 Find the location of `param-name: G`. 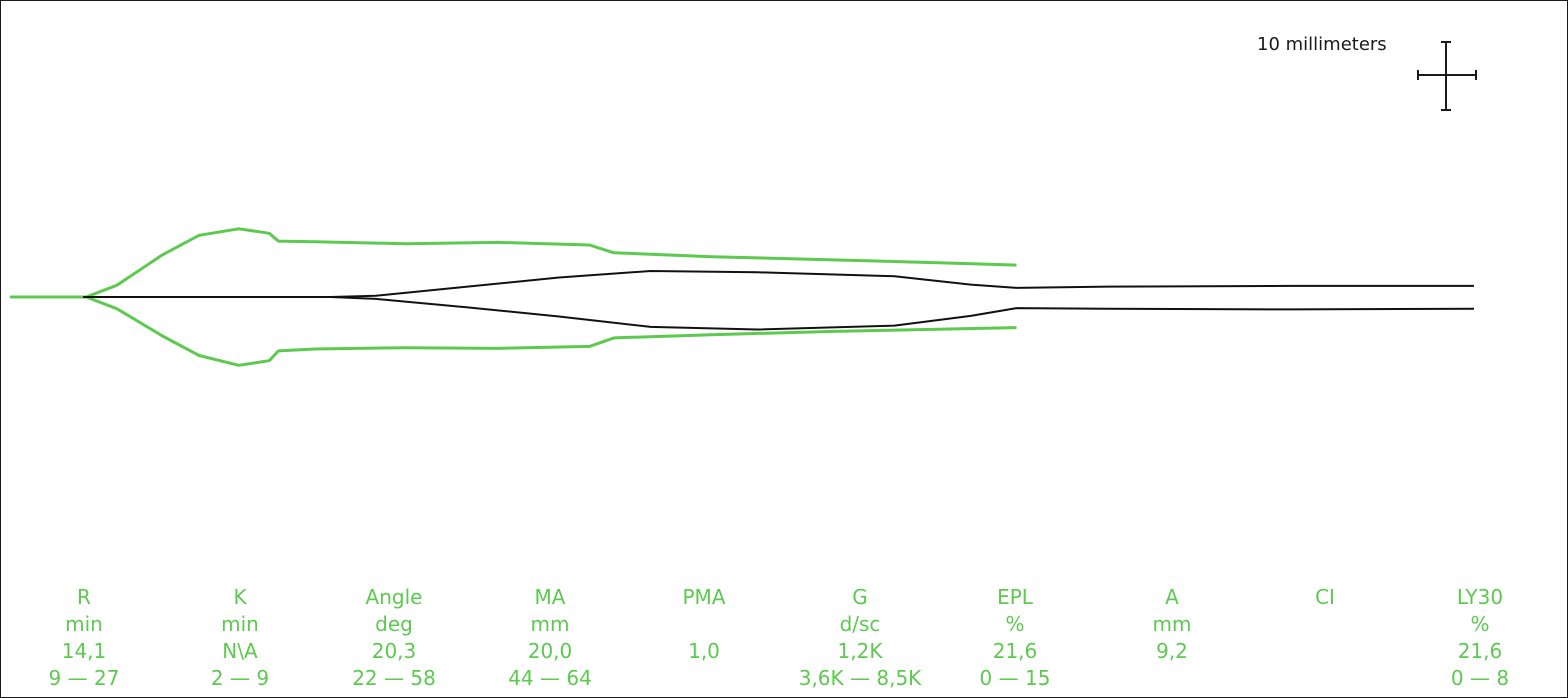

param-name: G is located at coordinates (860, 597).